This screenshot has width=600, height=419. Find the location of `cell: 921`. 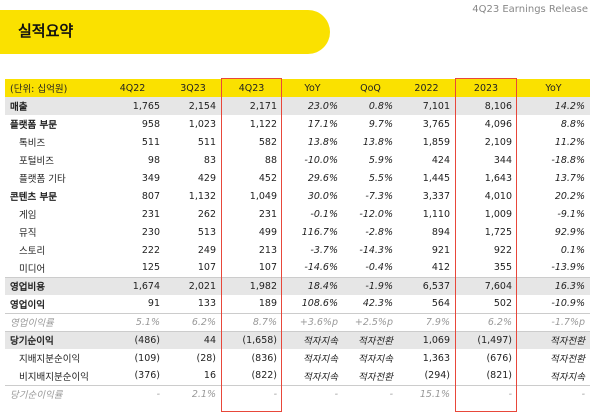

cell: 921 is located at coordinates (440, 250).